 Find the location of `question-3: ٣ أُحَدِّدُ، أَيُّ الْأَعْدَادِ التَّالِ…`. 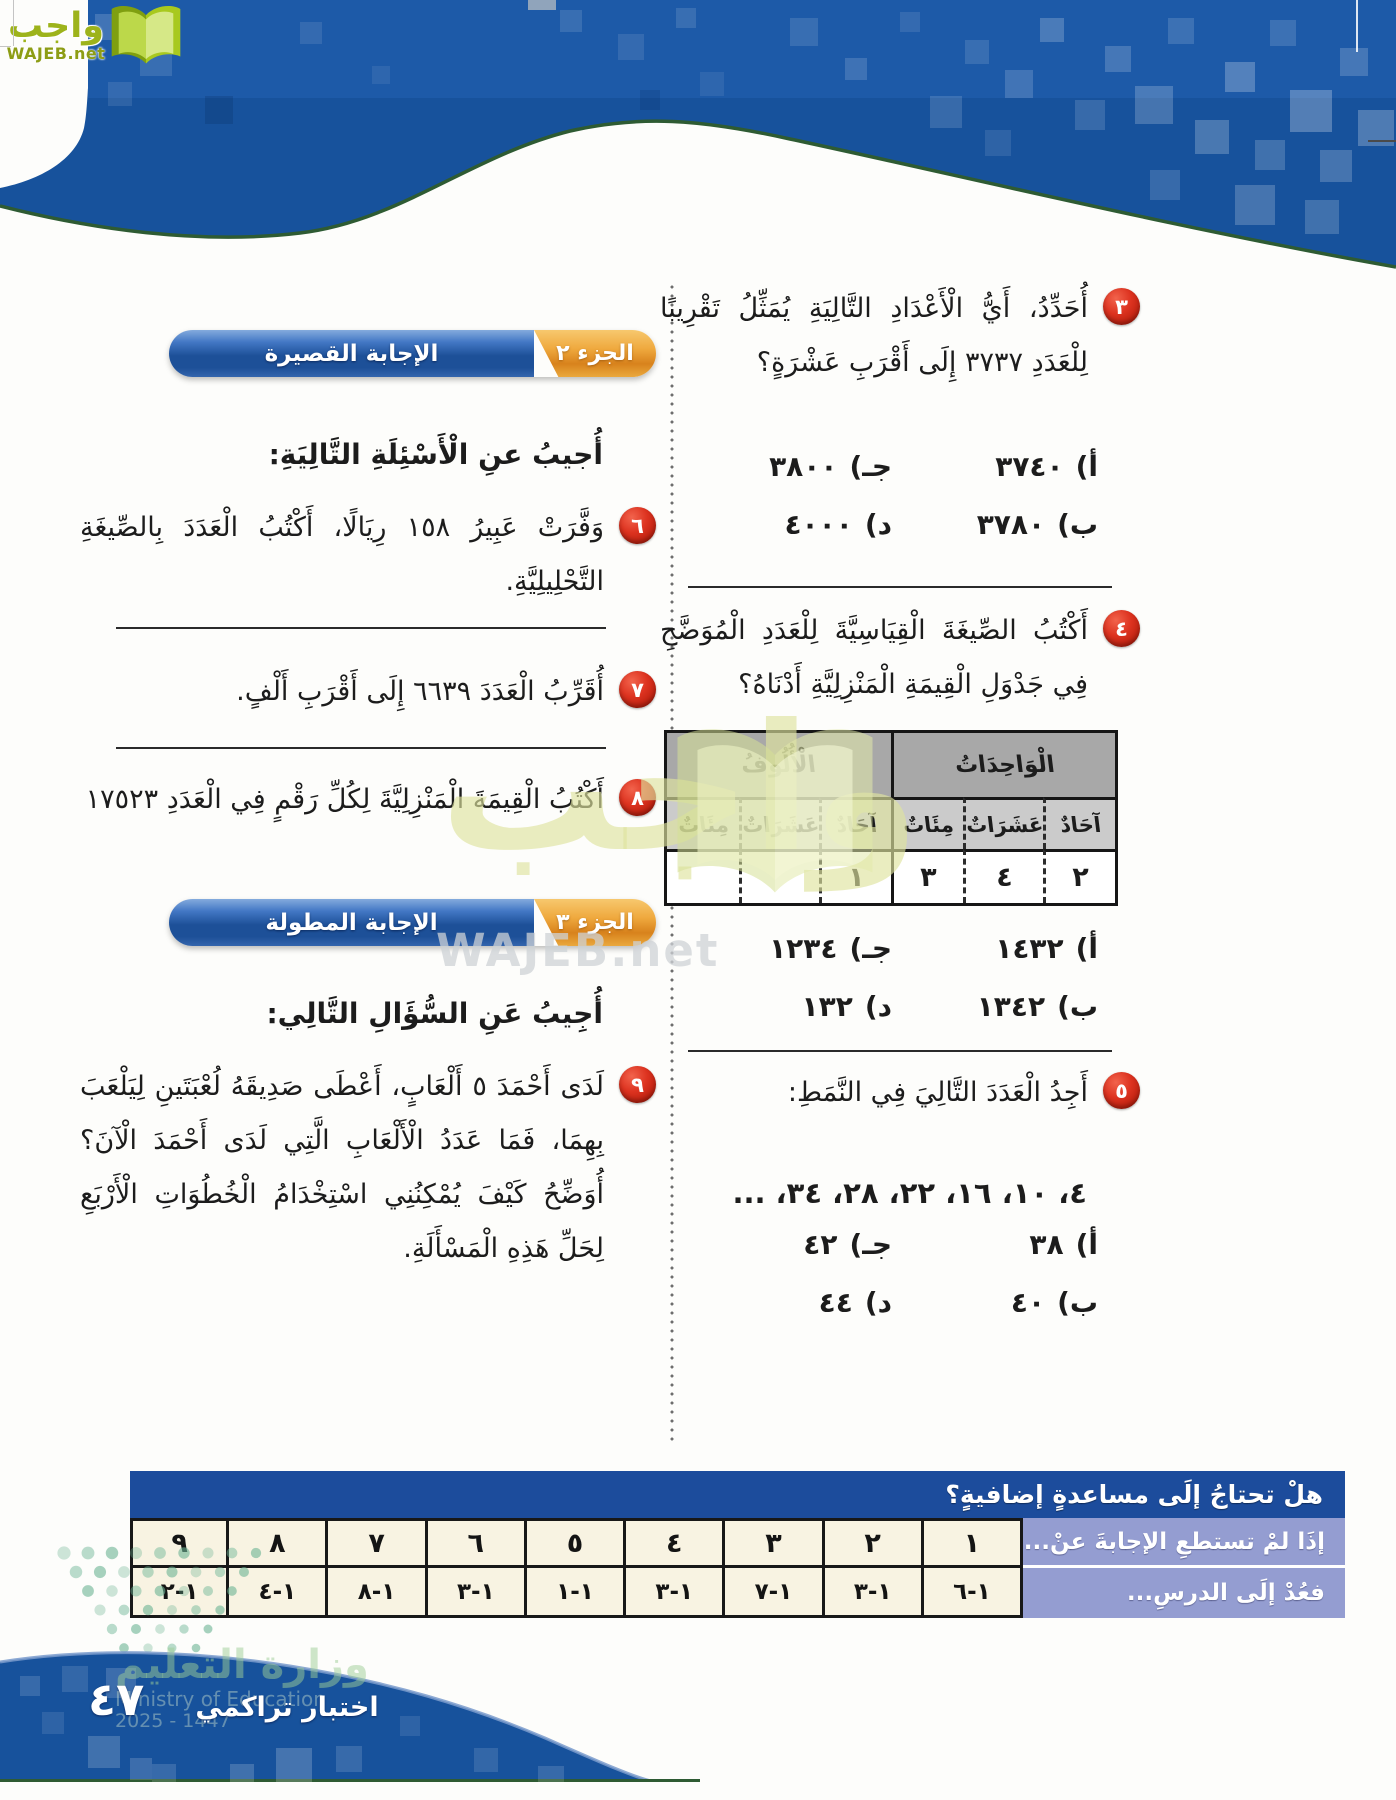

question-3: ٣ أُحَدِّدُ، أَيُّ الْأَعْدَادِ التَّالِ… is located at coordinates (900, 336).